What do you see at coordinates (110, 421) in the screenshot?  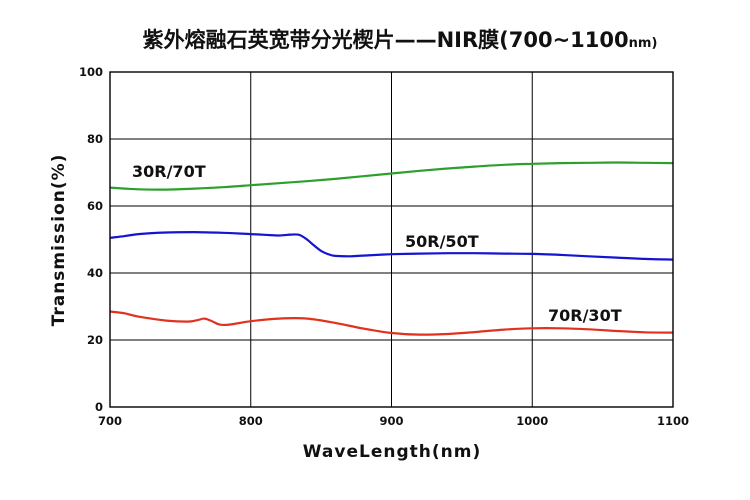 I see `x-tick-label: 700` at bounding box center [110, 421].